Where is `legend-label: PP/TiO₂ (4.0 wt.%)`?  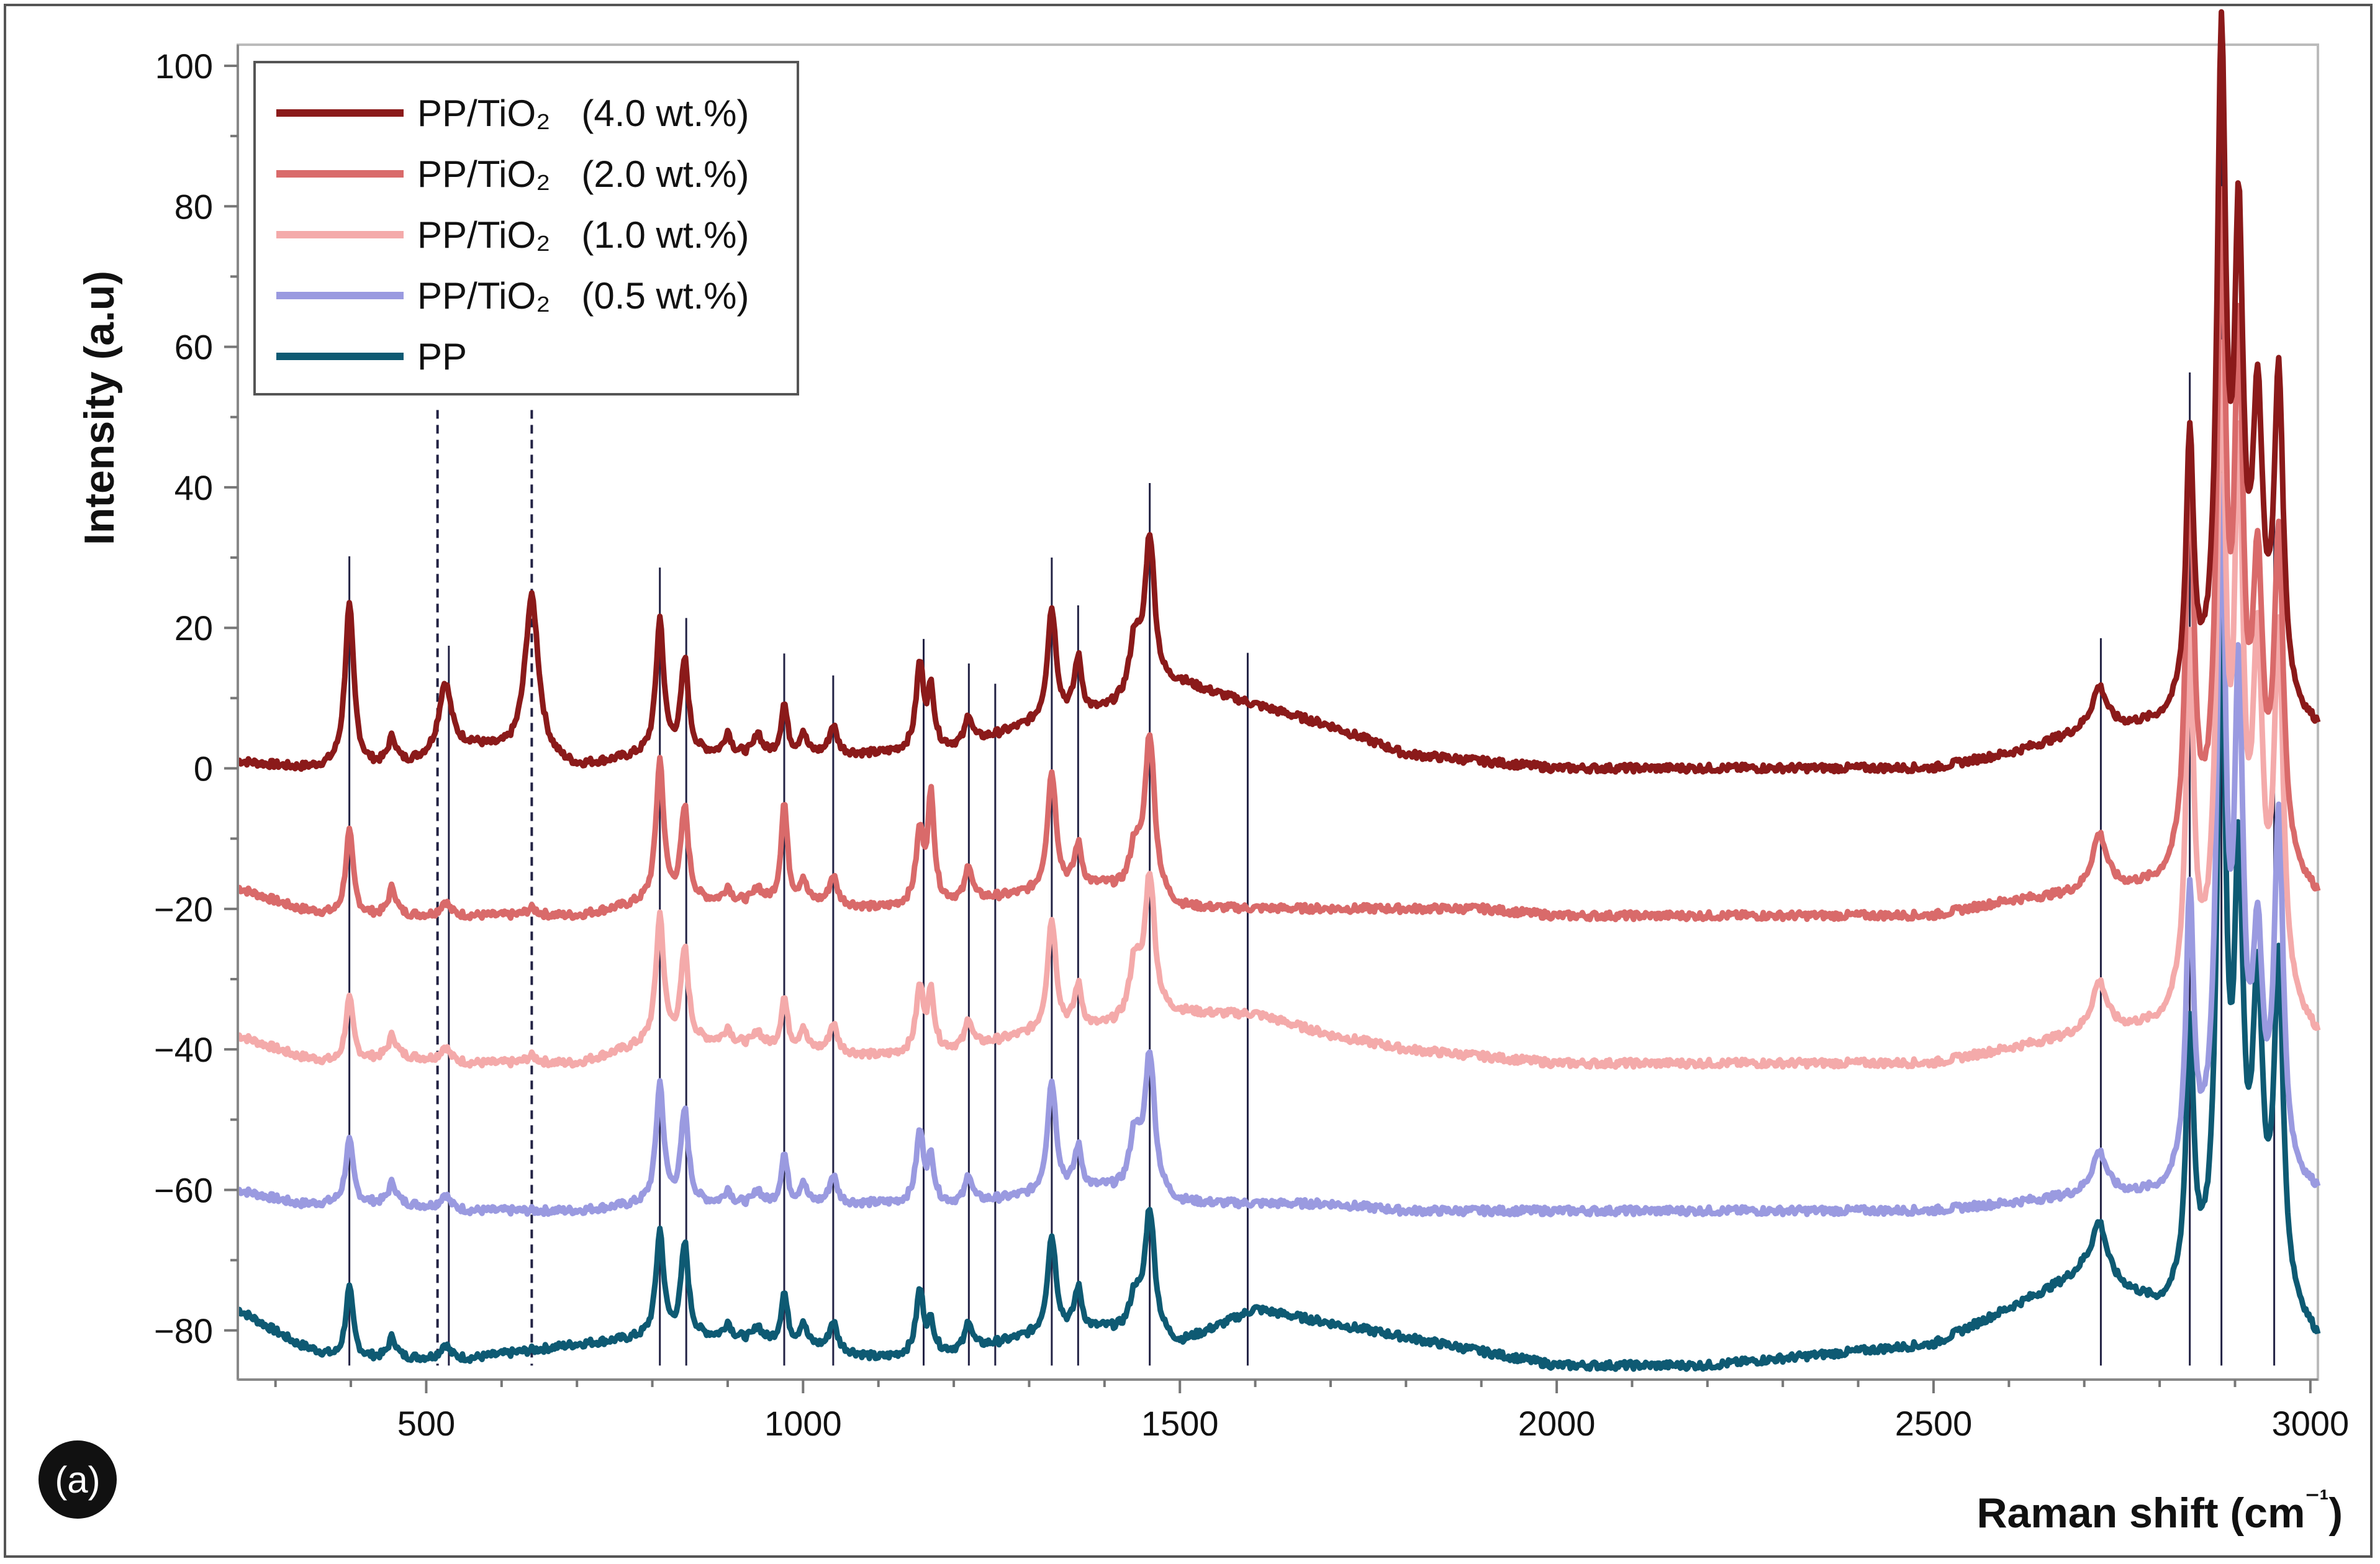 legend-label: PP/TiO₂ (4.0 wt.%) is located at coordinates (583, 113).